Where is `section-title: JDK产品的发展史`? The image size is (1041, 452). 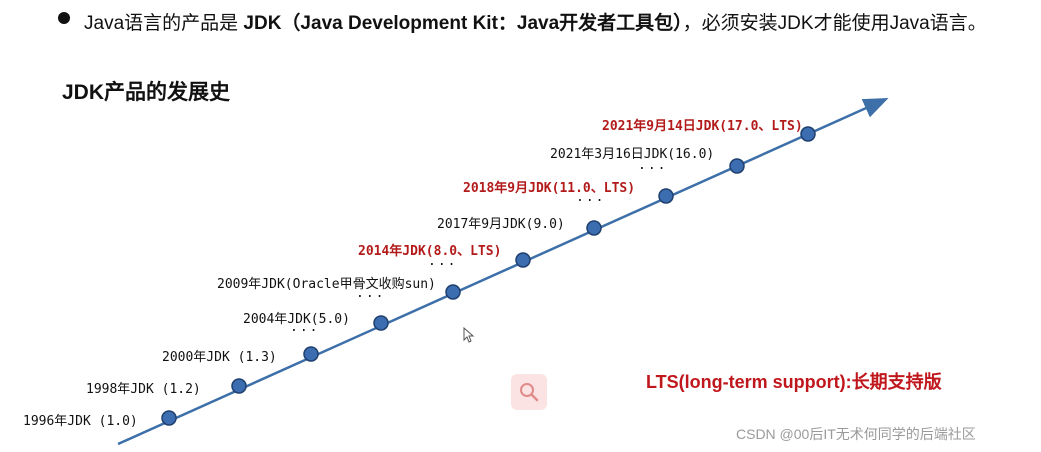
section-title: JDK产品的发展史 is located at coordinates (146, 92).